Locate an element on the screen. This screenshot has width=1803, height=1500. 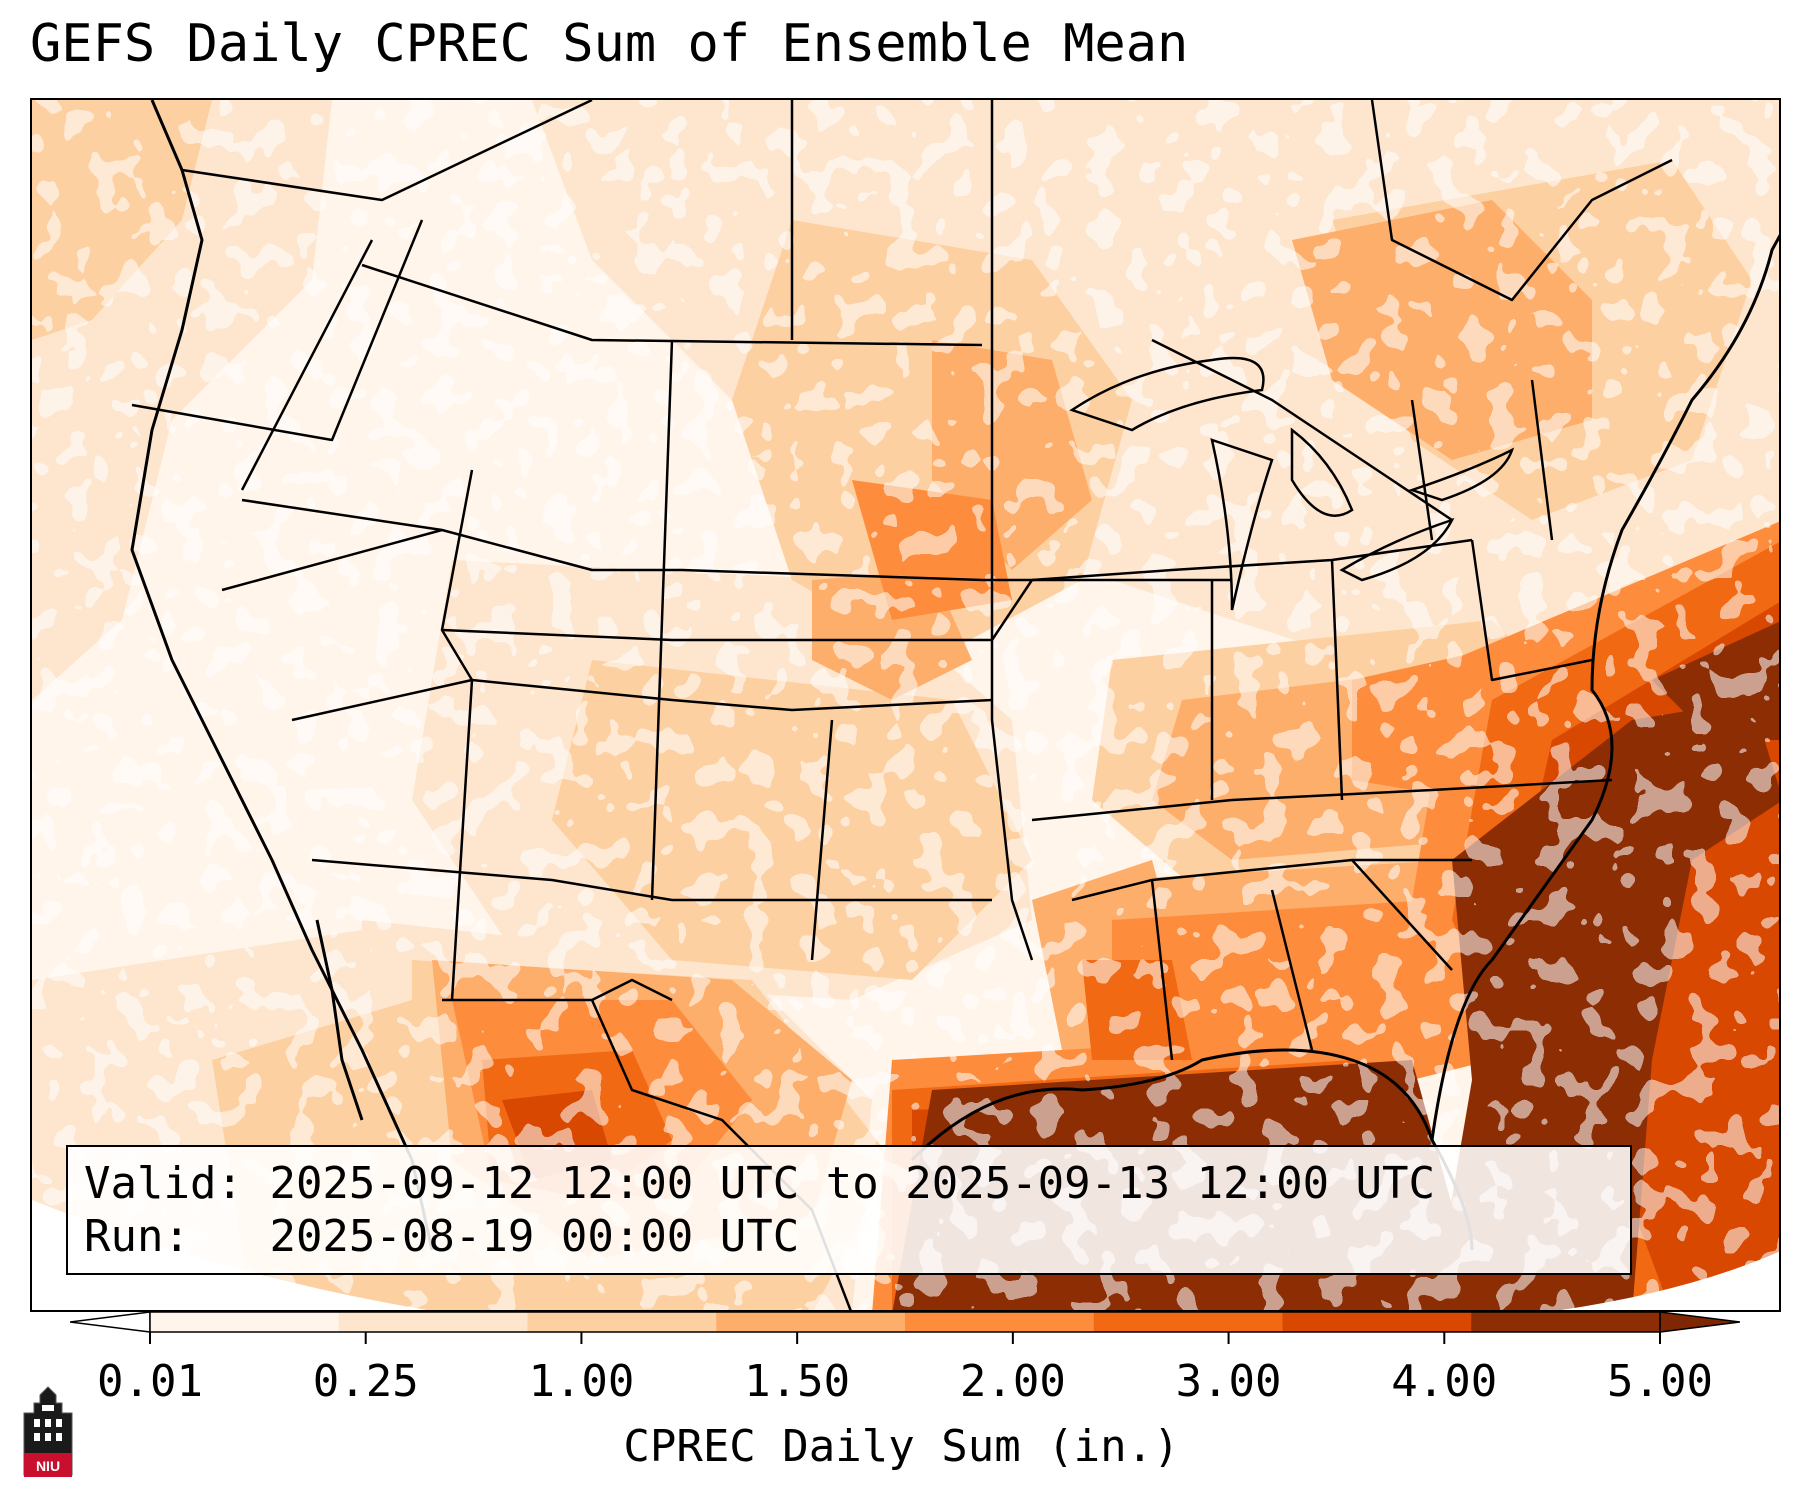
projection-edge-left is located at coordinates (230, 1255).